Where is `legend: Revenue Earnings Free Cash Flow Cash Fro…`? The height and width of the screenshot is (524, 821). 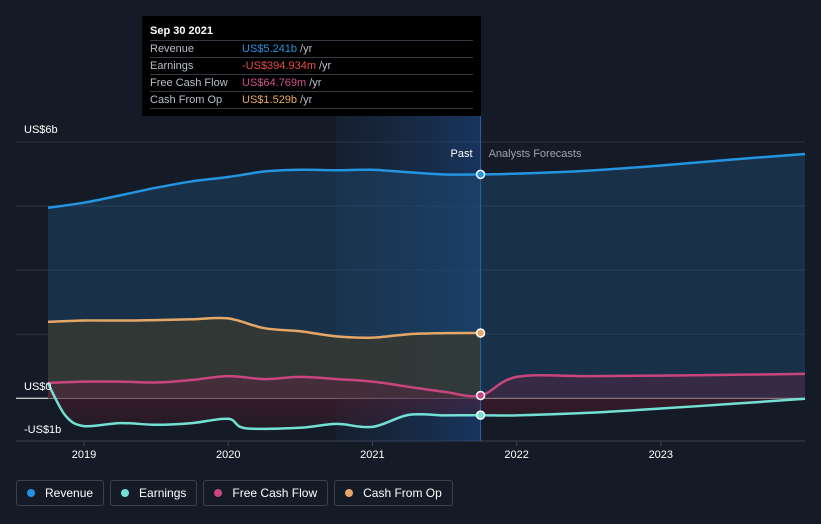 legend: Revenue Earnings Free Cash Flow Cash Fro… is located at coordinates (234, 494).